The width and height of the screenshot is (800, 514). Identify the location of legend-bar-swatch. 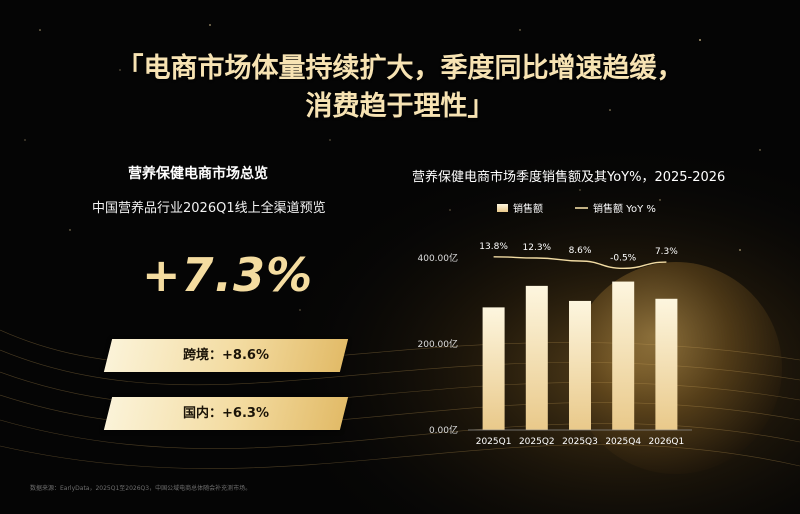
(502, 208).